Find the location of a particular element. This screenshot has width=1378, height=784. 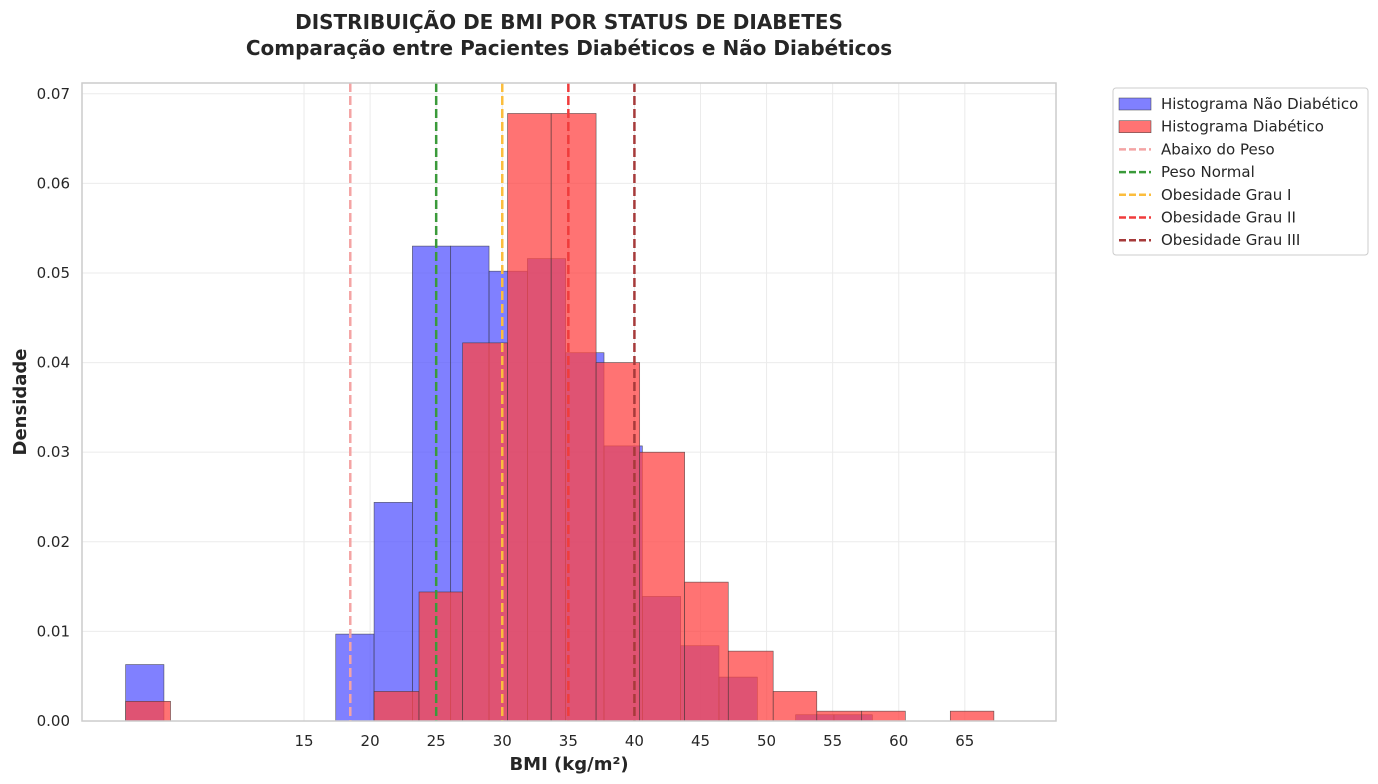

x-tick-label: 65 is located at coordinates (964, 741).